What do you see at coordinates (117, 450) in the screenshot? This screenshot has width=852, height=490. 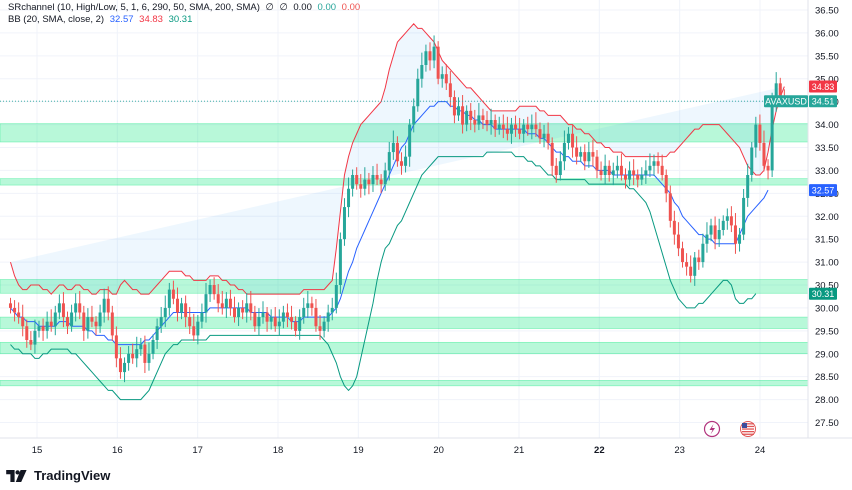 I see `time-tick-label: 16` at bounding box center [117, 450].